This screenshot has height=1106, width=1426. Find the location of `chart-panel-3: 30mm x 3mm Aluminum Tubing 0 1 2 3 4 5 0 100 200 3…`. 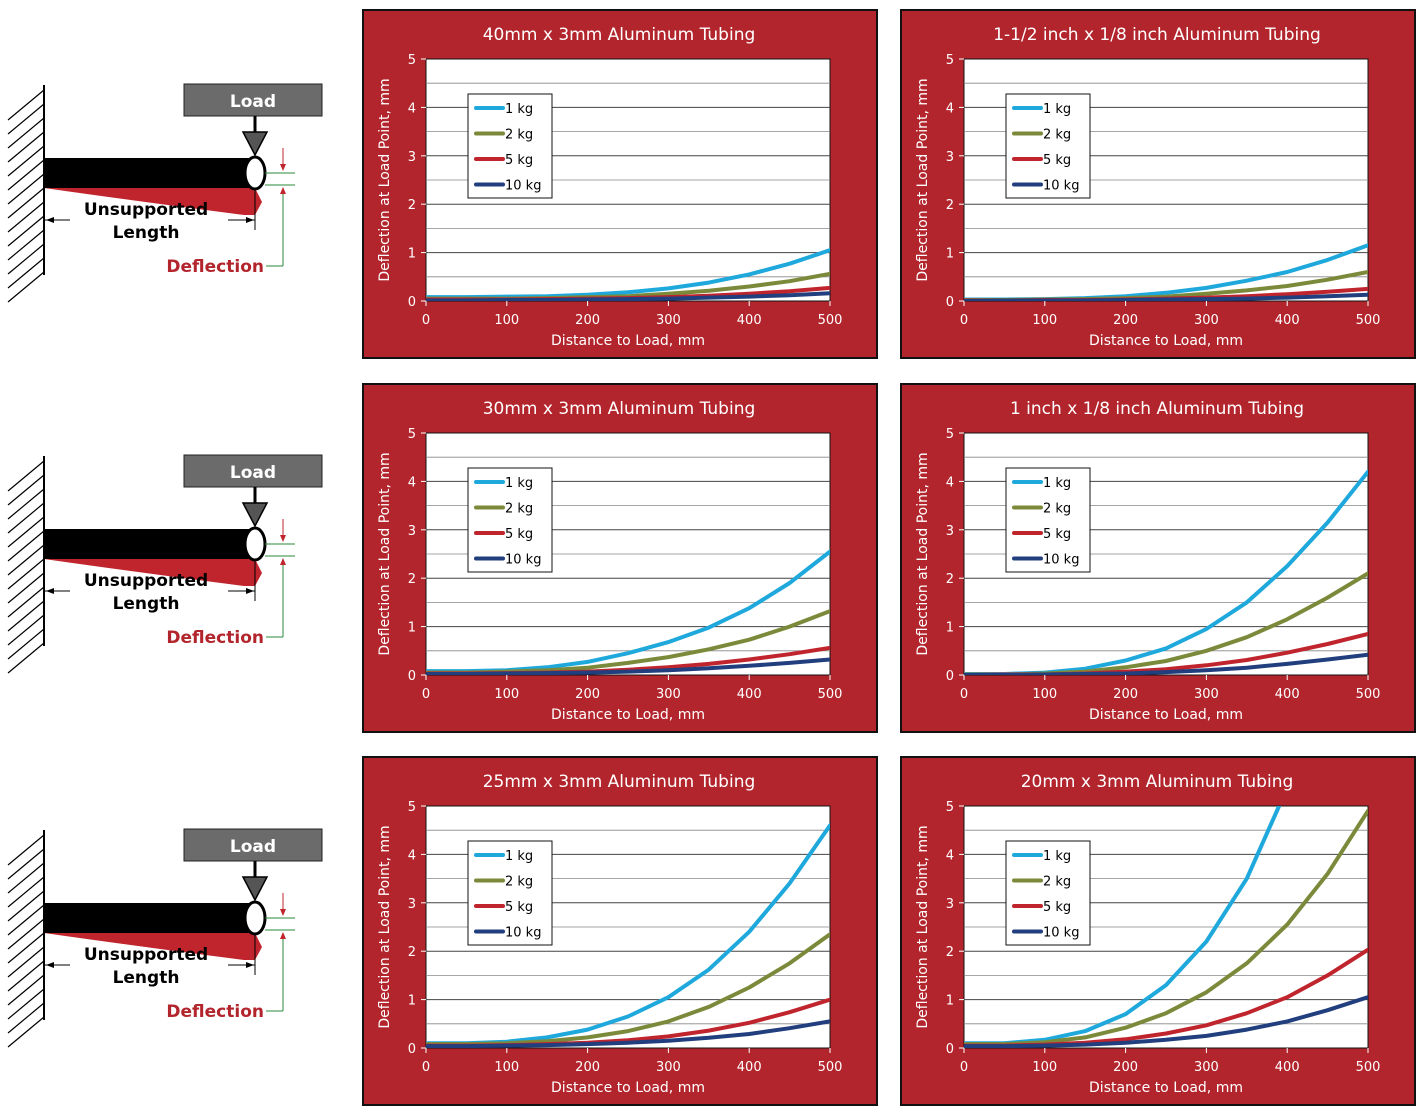

chart-panel-3: 30mm x 3mm Aluminum Tubing 0 1 2 3 4 5 0 100 200 3… is located at coordinates (620, 558).